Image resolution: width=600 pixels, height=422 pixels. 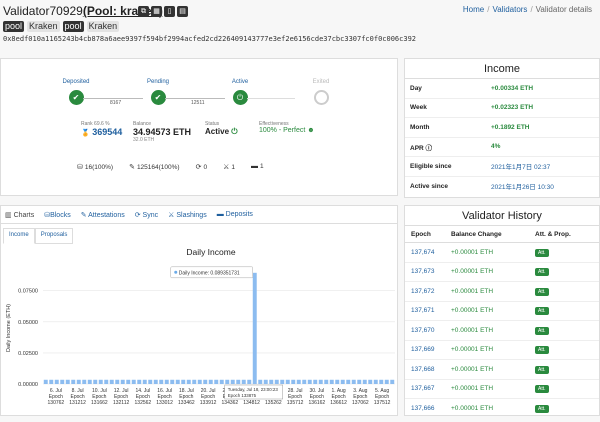 What do you see at coordinates (201, 167) in the screenshot?
I see `sync-count: ⟳ 0` at bounding box center [201, 167].